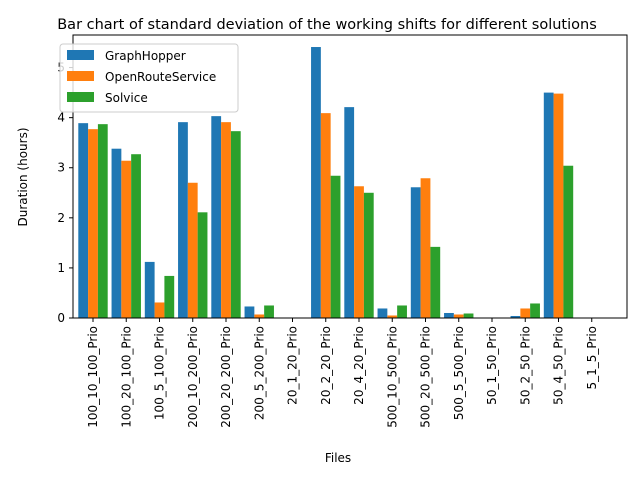 This screenshot has height=484, width=640. What do you see at coordinates (548, 205) in the screenshot?
I see `bar-graphhopper-50-4-50-prio` at bounding box center [548, 205].